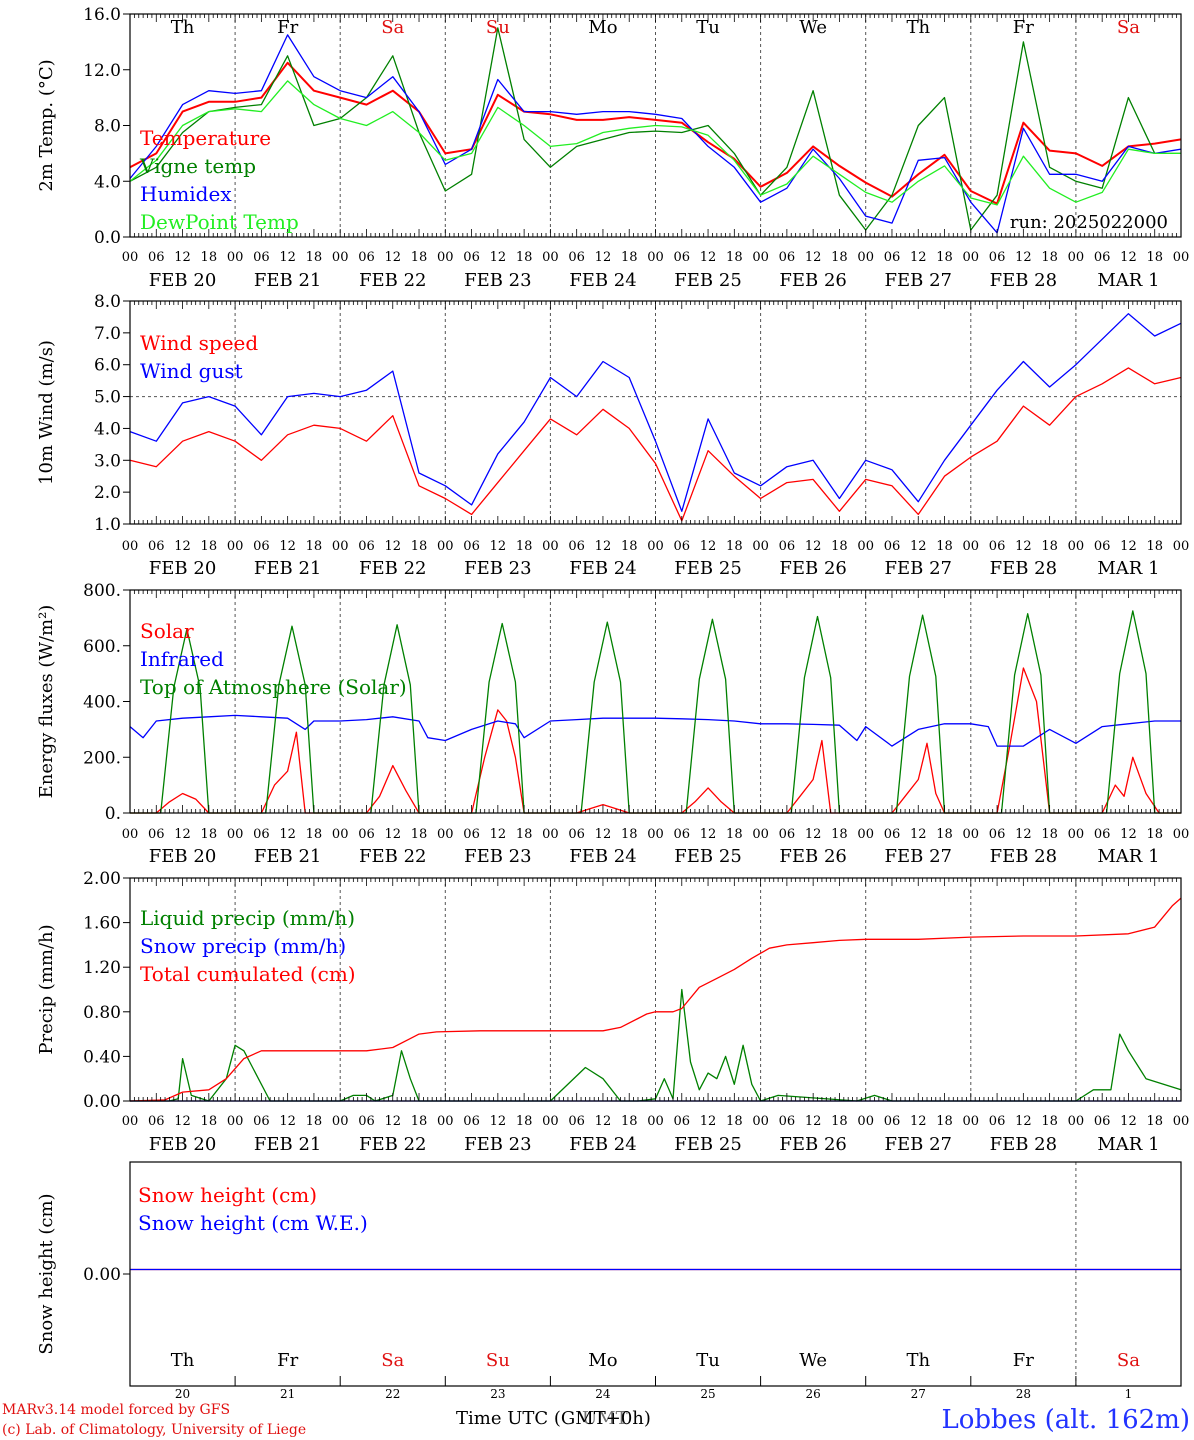 The height and width of the screenshot is (1440, 1194). Describe the element at coordinates (628, 1418) in the screenshot. I see `x-axis-title-d: +0h)` at that location.